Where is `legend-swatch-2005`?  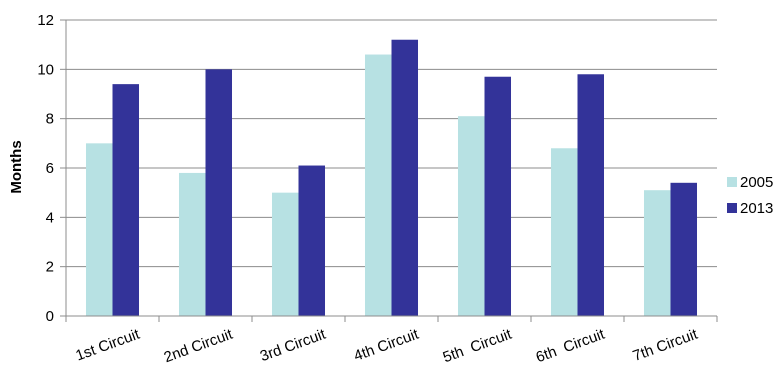 legend-swatch-2005 is located at coordinates (732, 182).